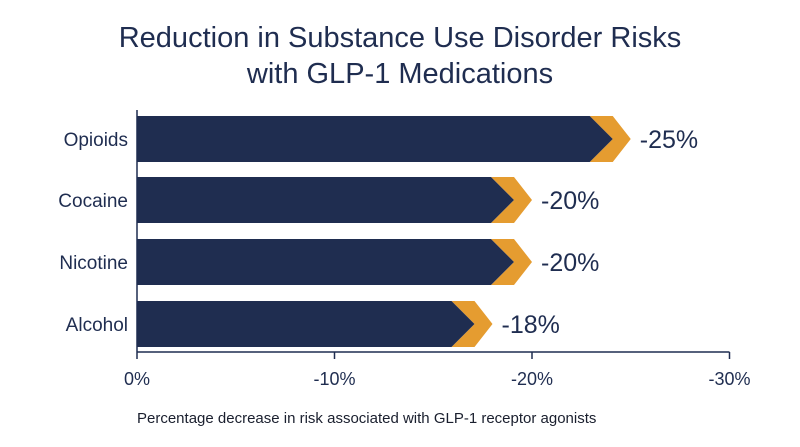  I want to click on x-tick-label-0: 0%, so click(137, 379).